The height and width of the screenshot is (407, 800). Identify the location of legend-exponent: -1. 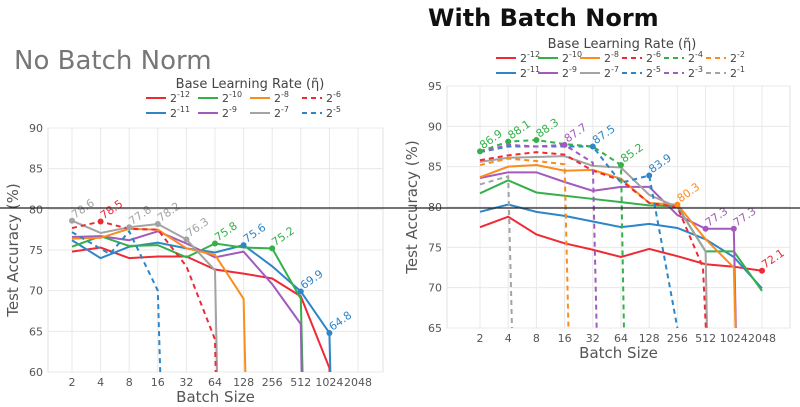
(741, 69).